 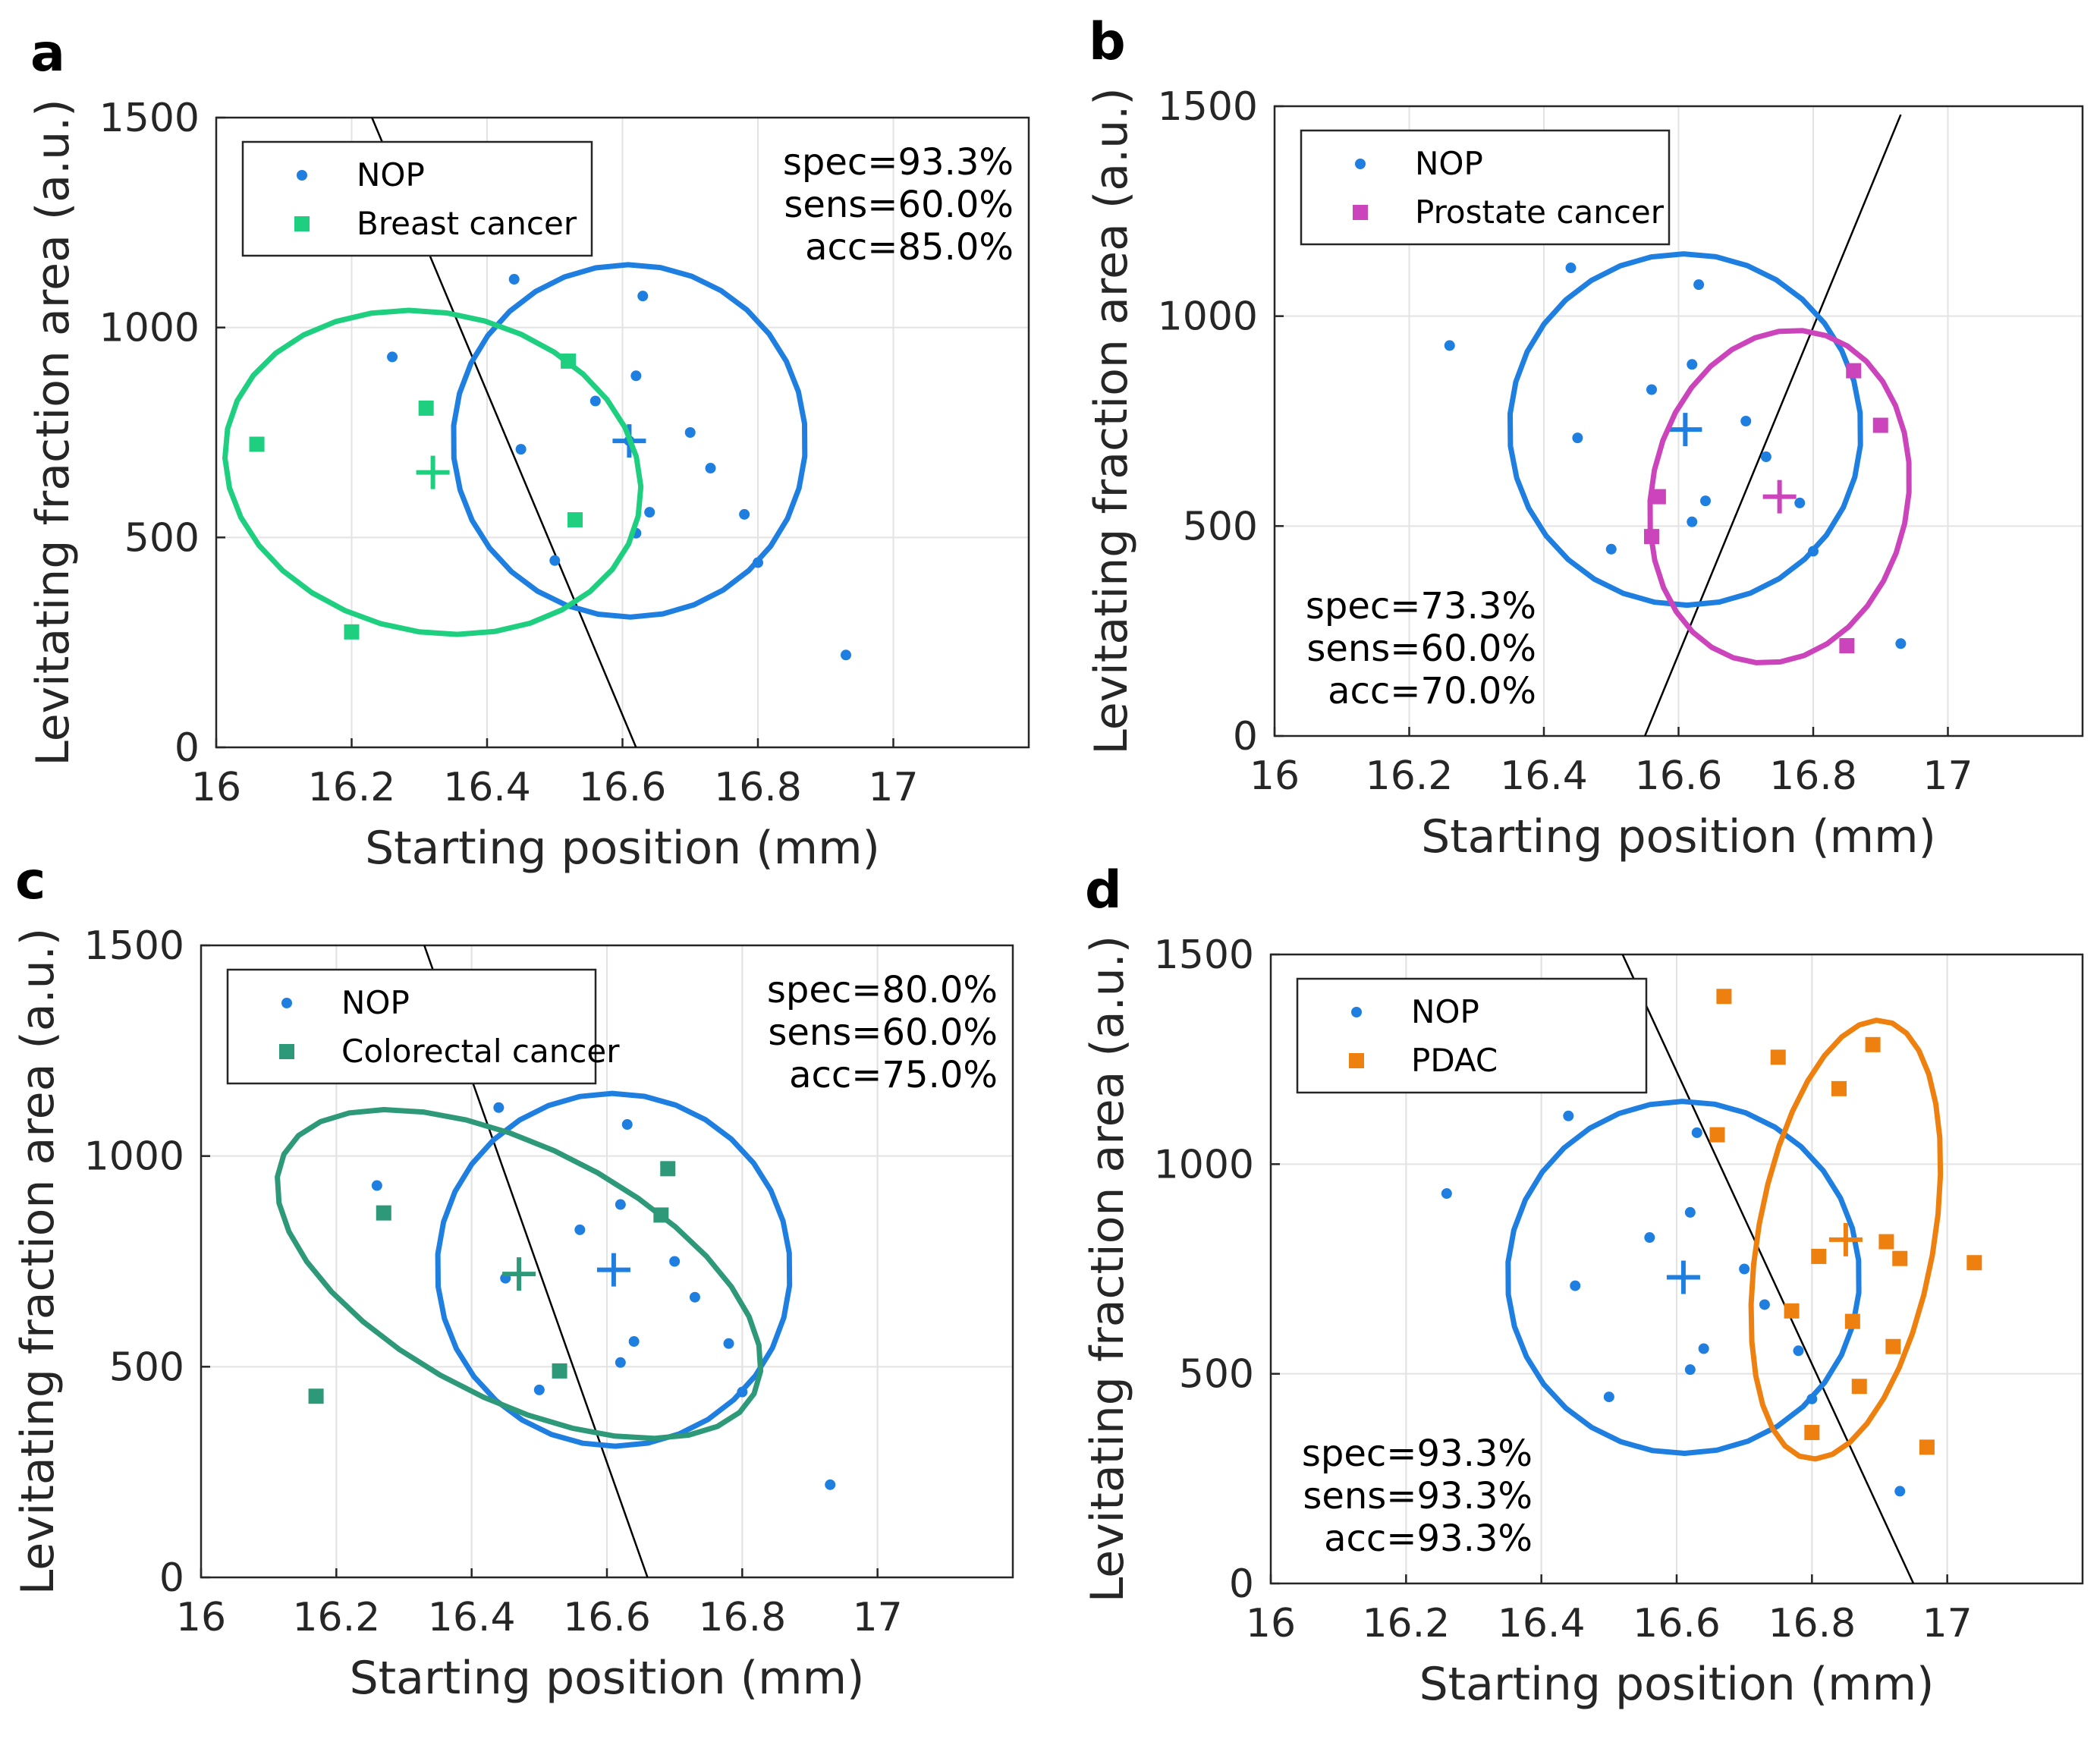 I want to click on legend-label: Breast cancer, so click(x=467, y=224).